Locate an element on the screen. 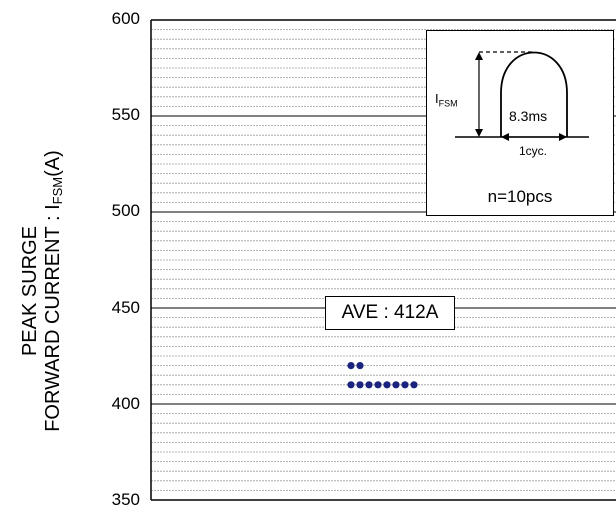  y-axis-label: PEAK SURGE FORWARD CURRENT : IFSM(A) is located at coordinates (42, 291).